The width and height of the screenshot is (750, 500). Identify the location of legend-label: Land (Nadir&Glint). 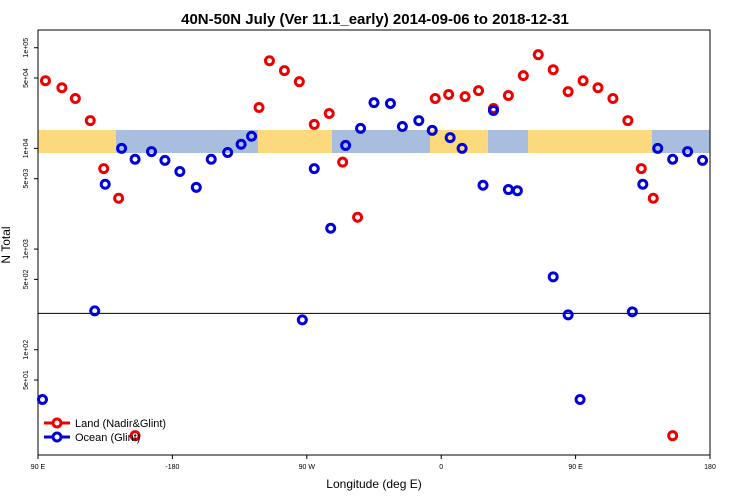
(120, 424).